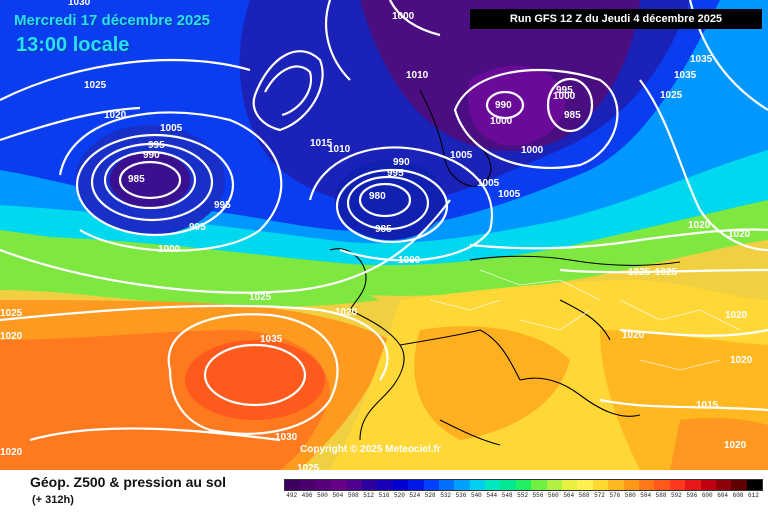  Describe the element at coordinates (616, 19) in the screenshot. I see `run-info: Run GFS 12 Z du Jeudi 4 décembre 2025` at that location.